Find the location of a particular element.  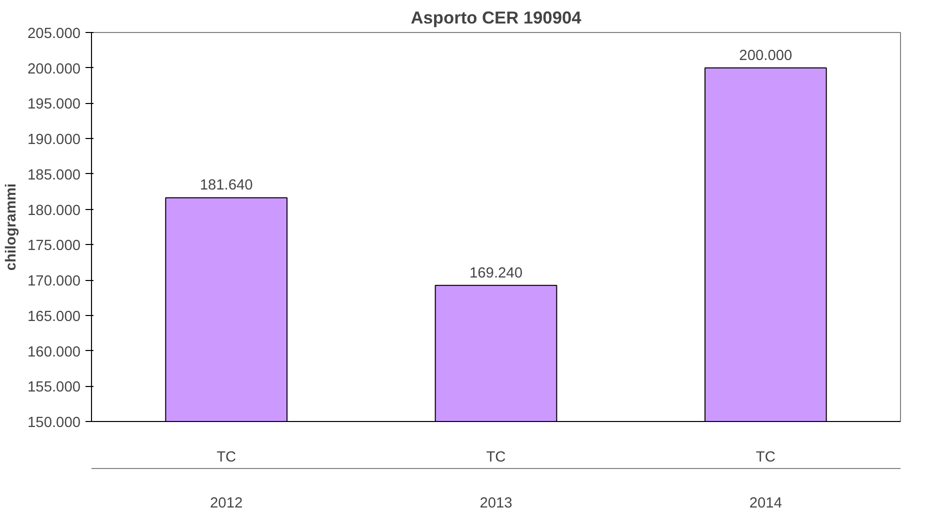

text: 2014 is located at coordinates (765, 504).